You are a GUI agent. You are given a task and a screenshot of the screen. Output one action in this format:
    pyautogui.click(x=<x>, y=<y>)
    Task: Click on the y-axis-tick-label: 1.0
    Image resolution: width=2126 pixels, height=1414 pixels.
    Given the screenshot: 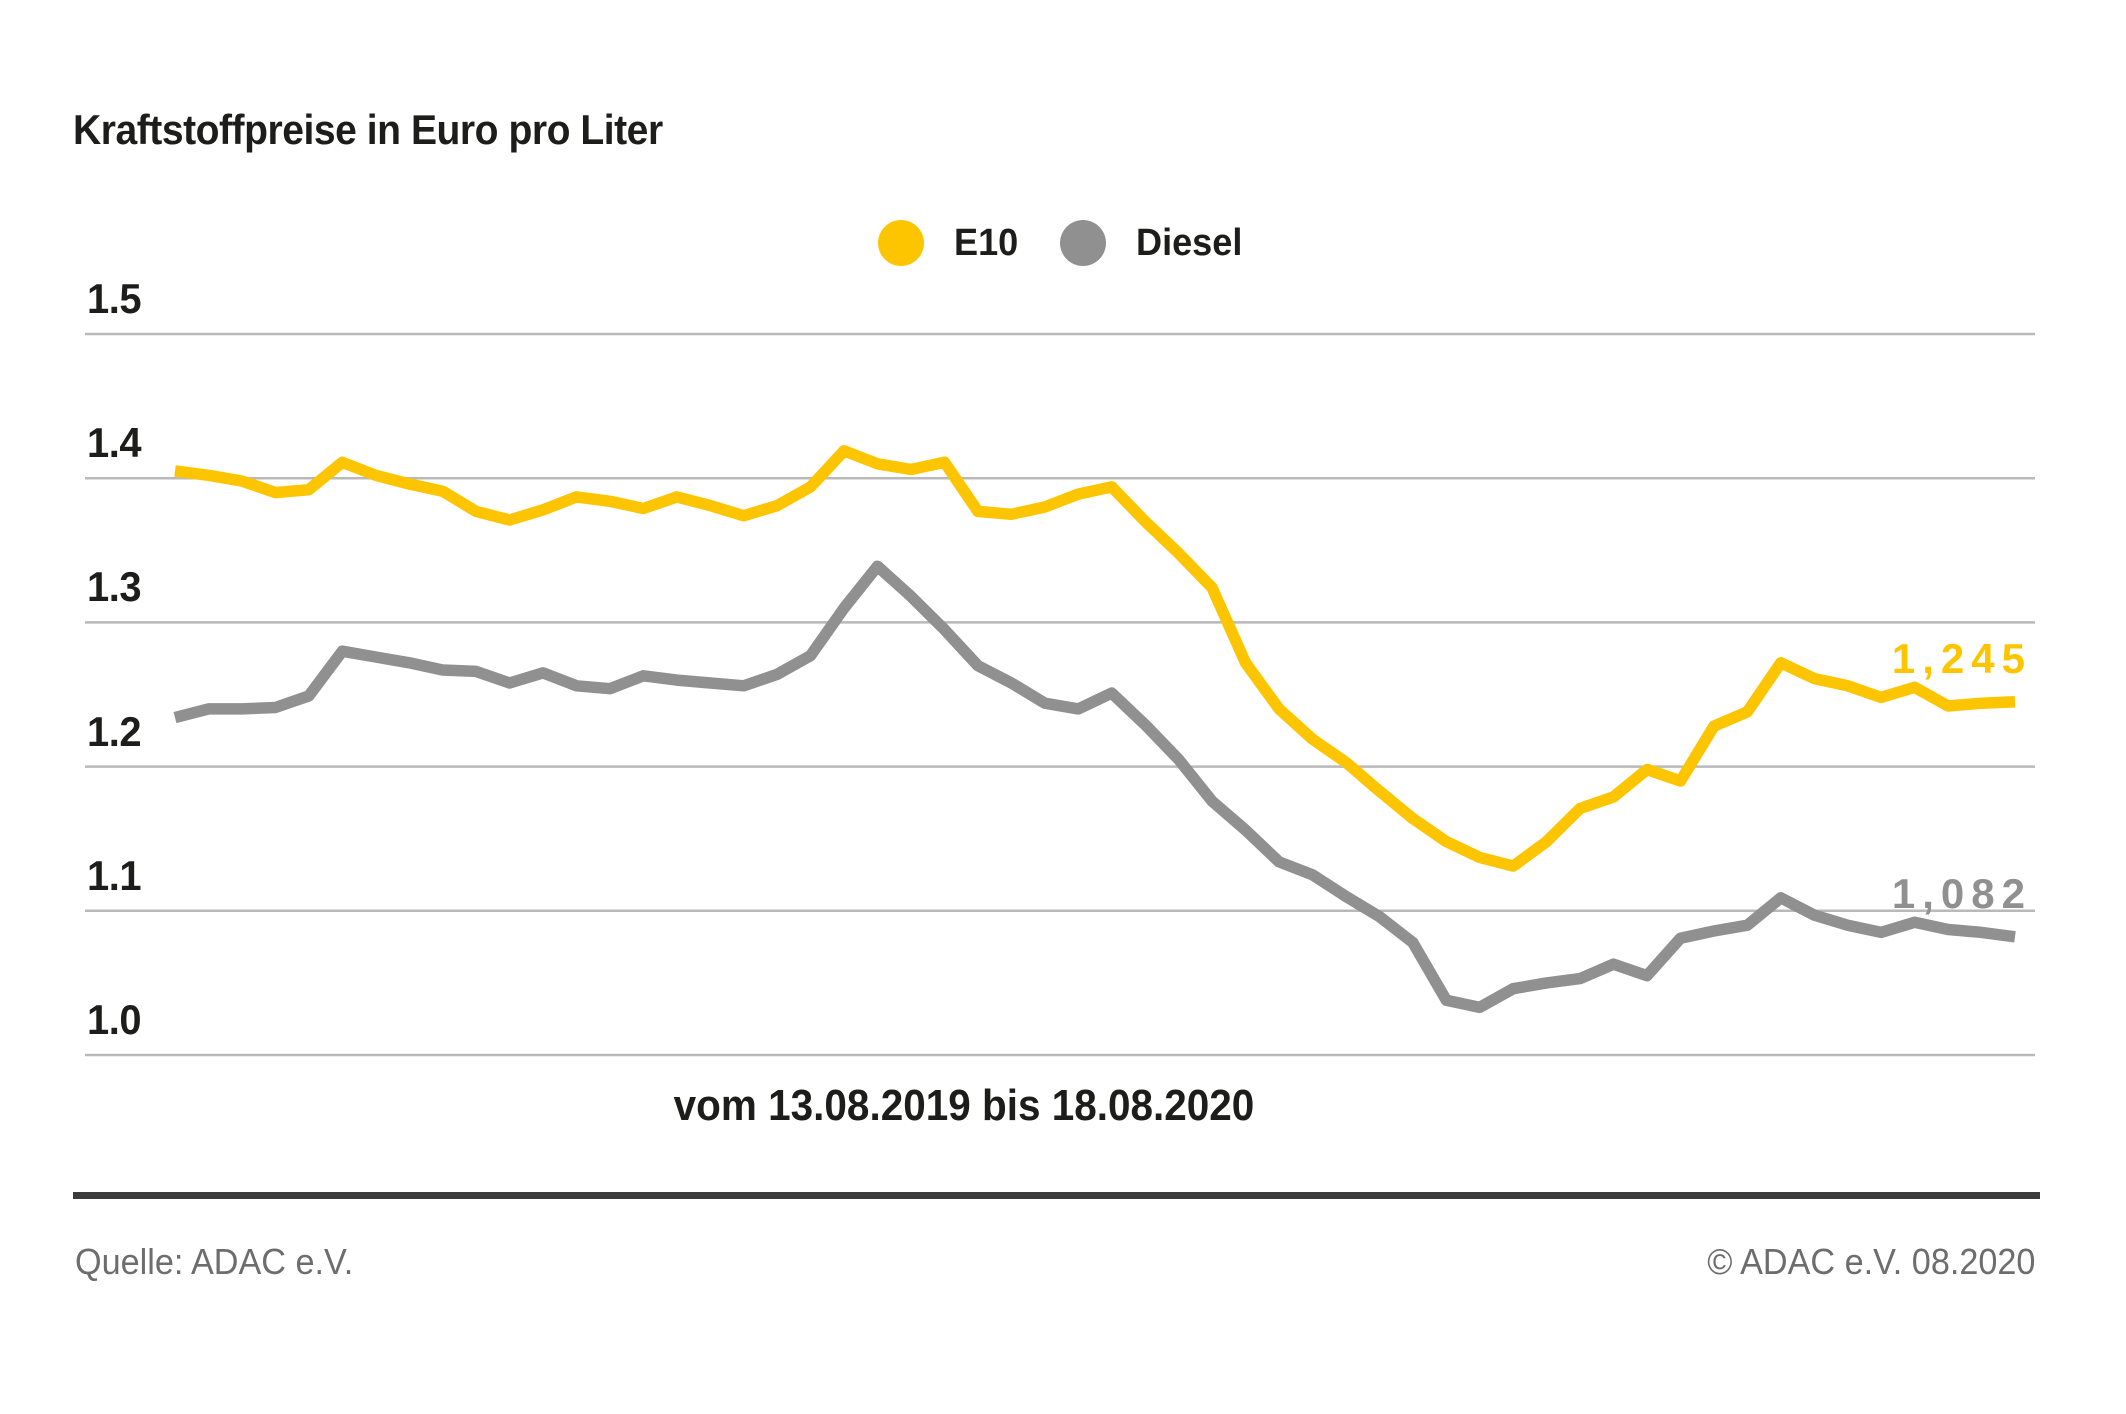 What is the action you would take?
    pyautogui.click(x=114, y=1019)
    